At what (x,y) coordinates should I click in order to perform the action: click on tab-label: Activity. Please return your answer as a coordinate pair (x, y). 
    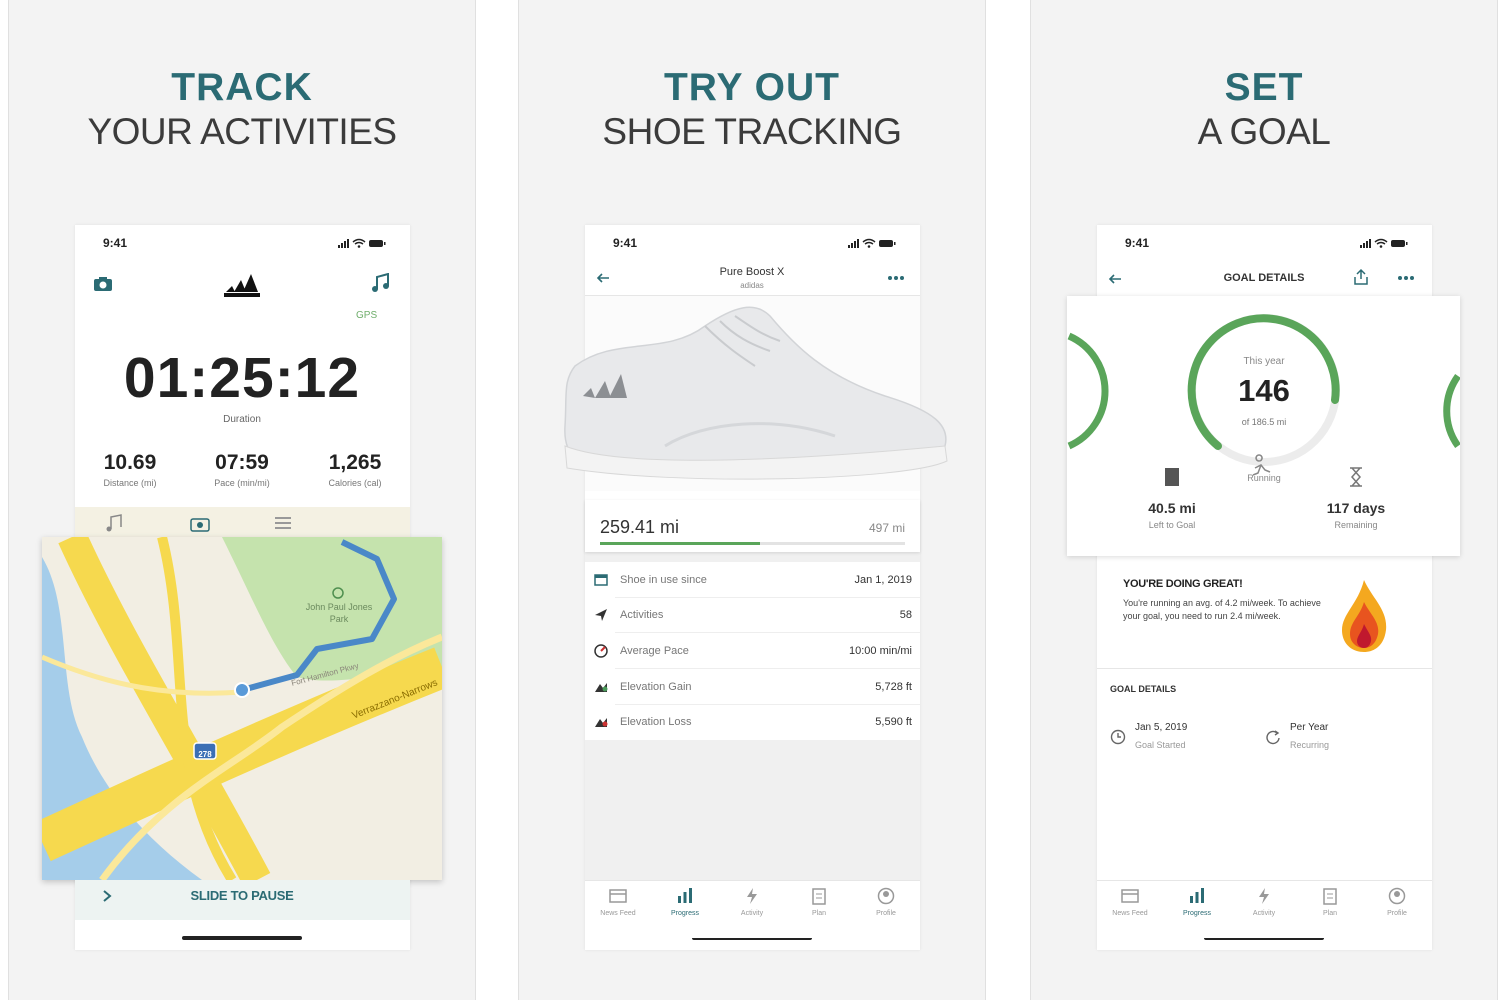
    Looking at the image, I should click on (752, 913).